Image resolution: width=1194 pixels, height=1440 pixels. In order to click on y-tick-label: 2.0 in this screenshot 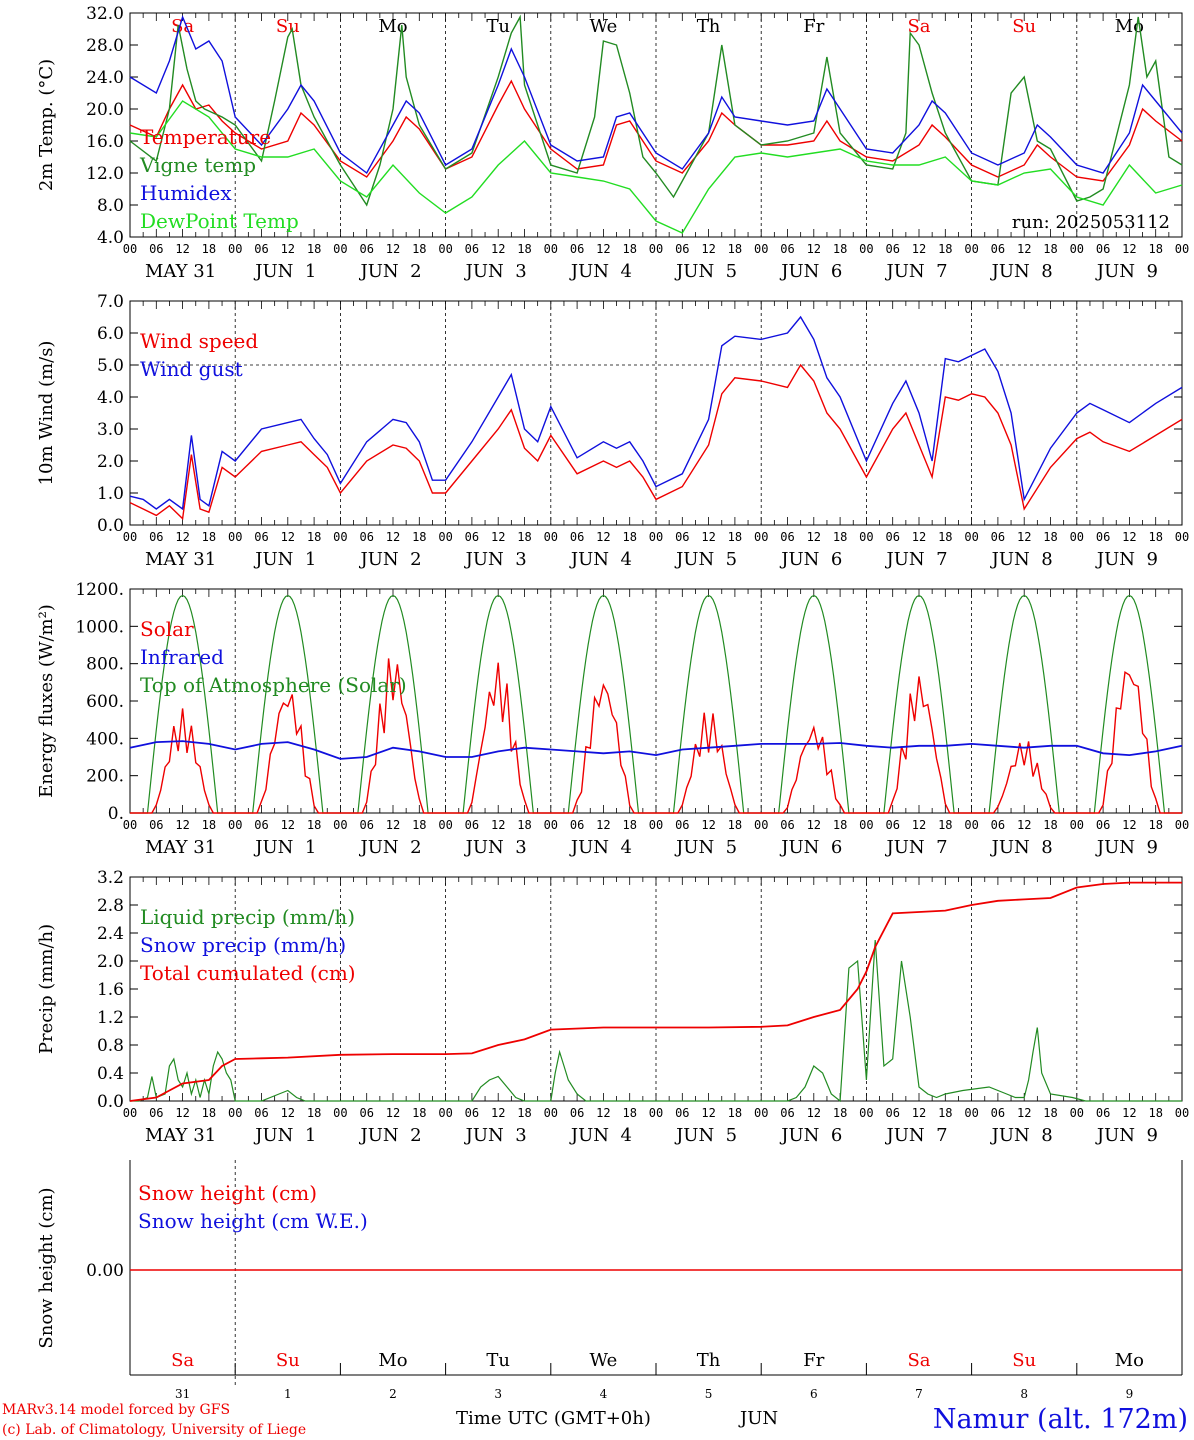, I will do `click(110, 962)`.